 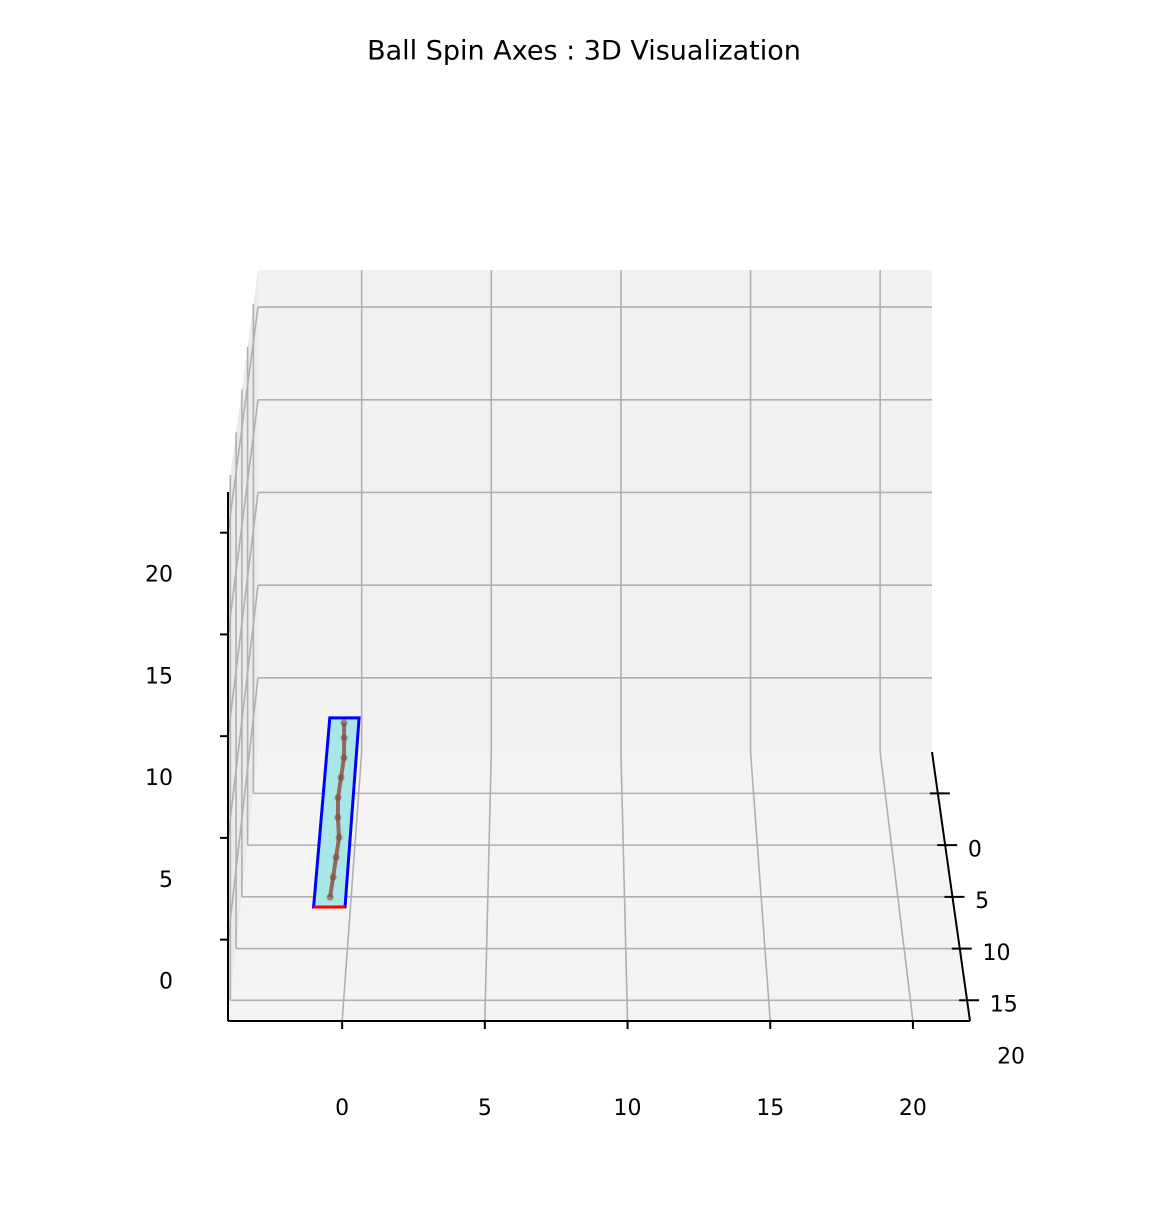 What do you see at coordinates (770, 1108) in the screenshot?
I see `x-tick-label: 15` at bounding box center [770, 1108].